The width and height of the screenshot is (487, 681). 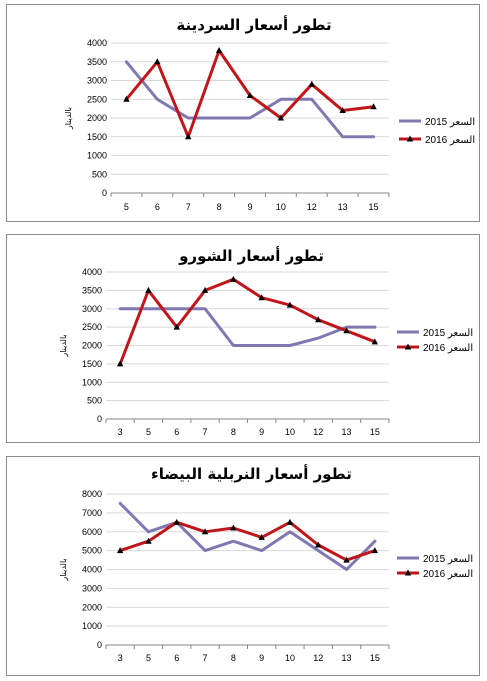 I want to click on chart-title: تطور أسعار السردينة, so click(x=253, y=24).